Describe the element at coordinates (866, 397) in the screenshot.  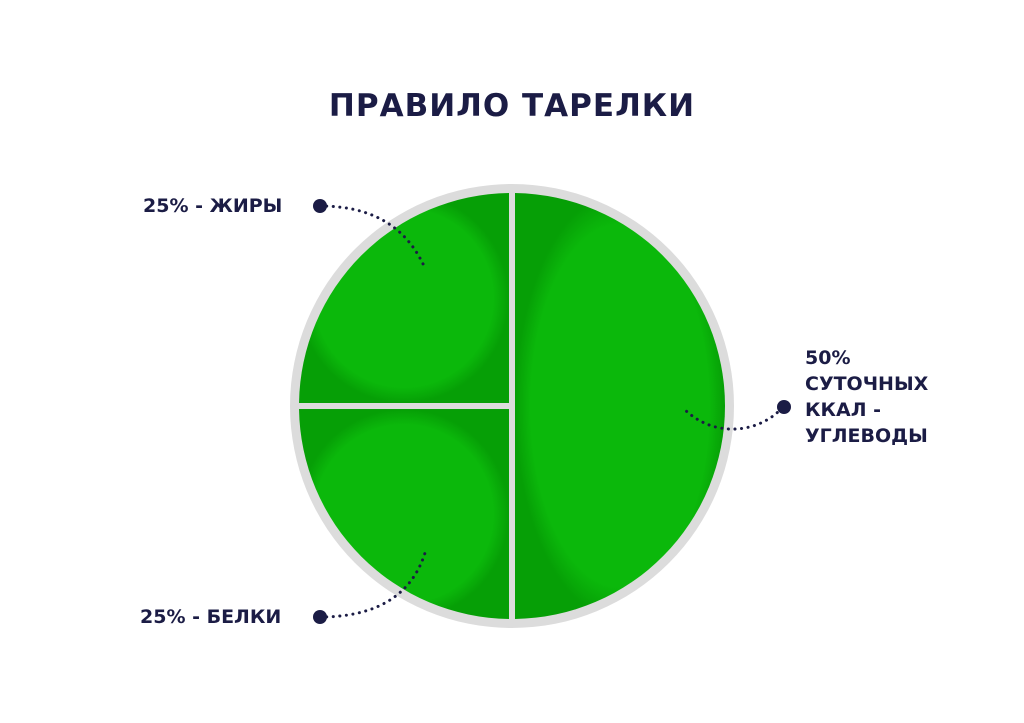
I see `label-carbs: 50% СУТОЧНЫХ ККАЛ - УГЛЕВОДЫ` at that location.